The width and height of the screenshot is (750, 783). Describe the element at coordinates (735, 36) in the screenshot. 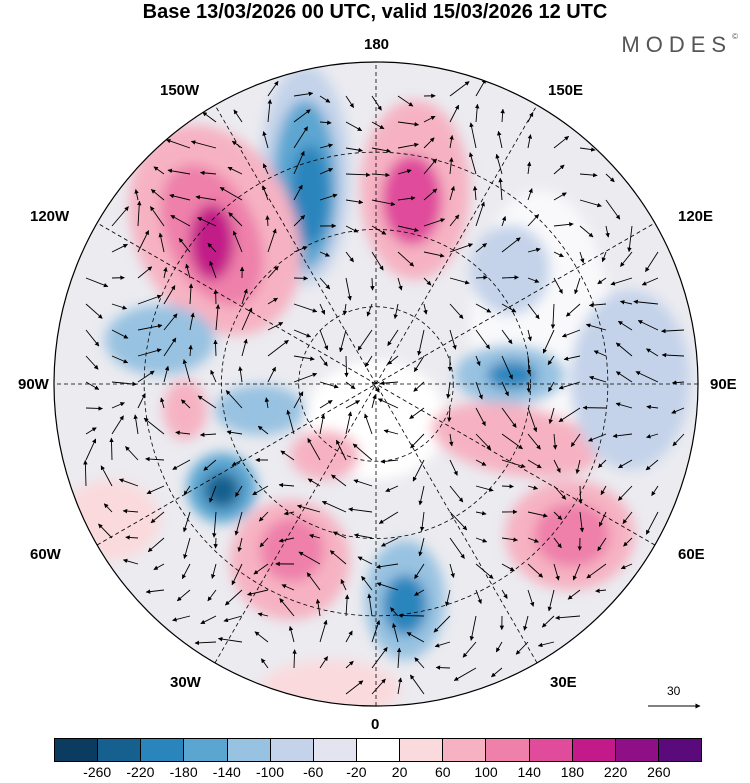

I see `brand-mark: ©` at that location.